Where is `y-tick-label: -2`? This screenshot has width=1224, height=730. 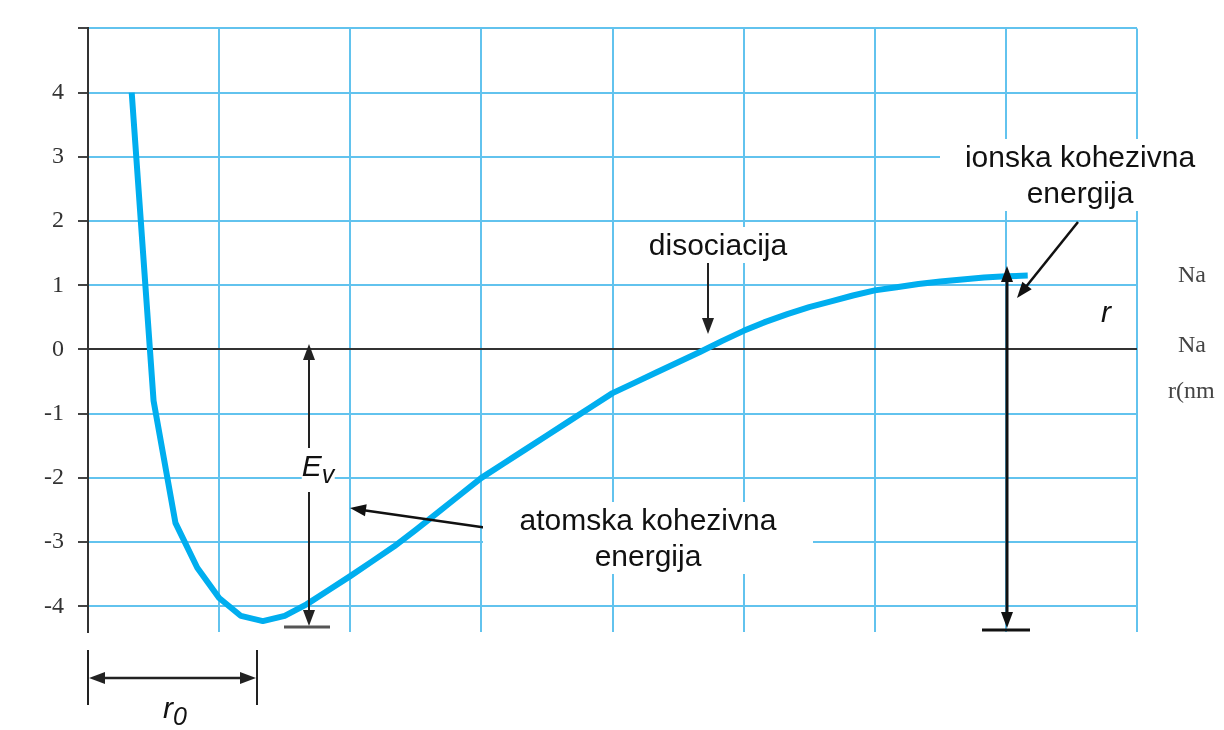 y-tick-label: -2 is located at coordinates (54, 476).